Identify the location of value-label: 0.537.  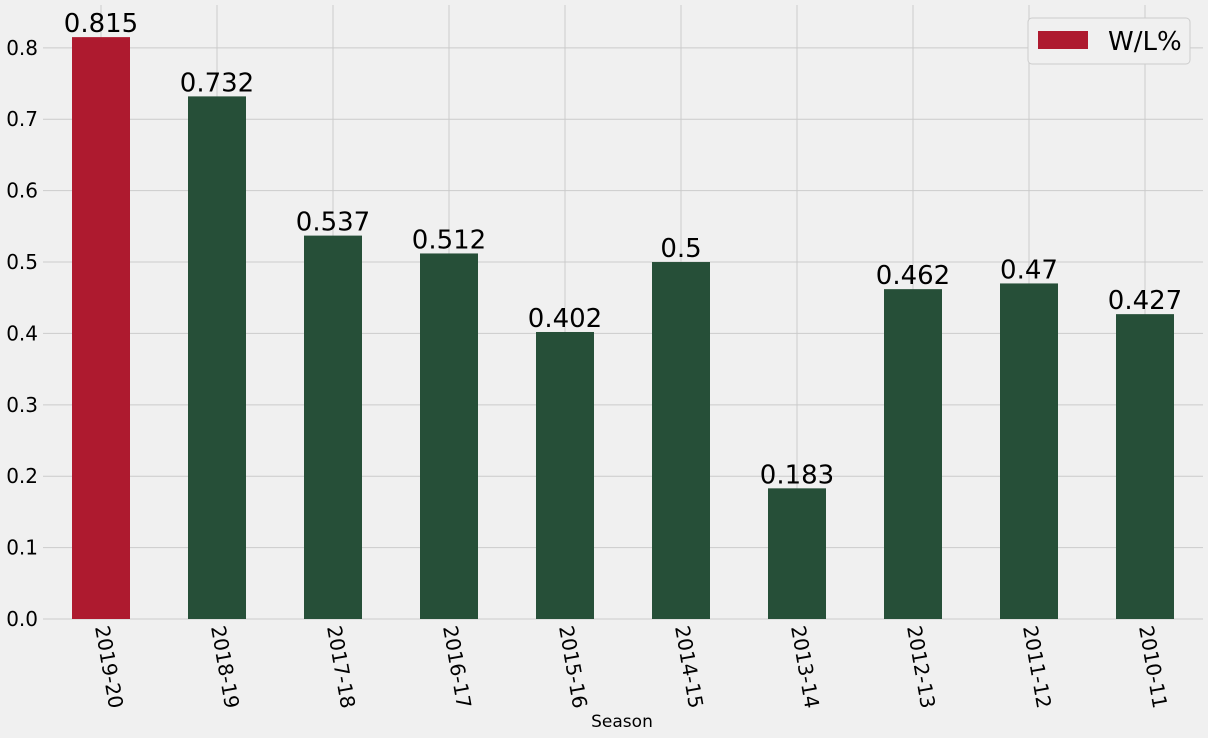
(333, 223).